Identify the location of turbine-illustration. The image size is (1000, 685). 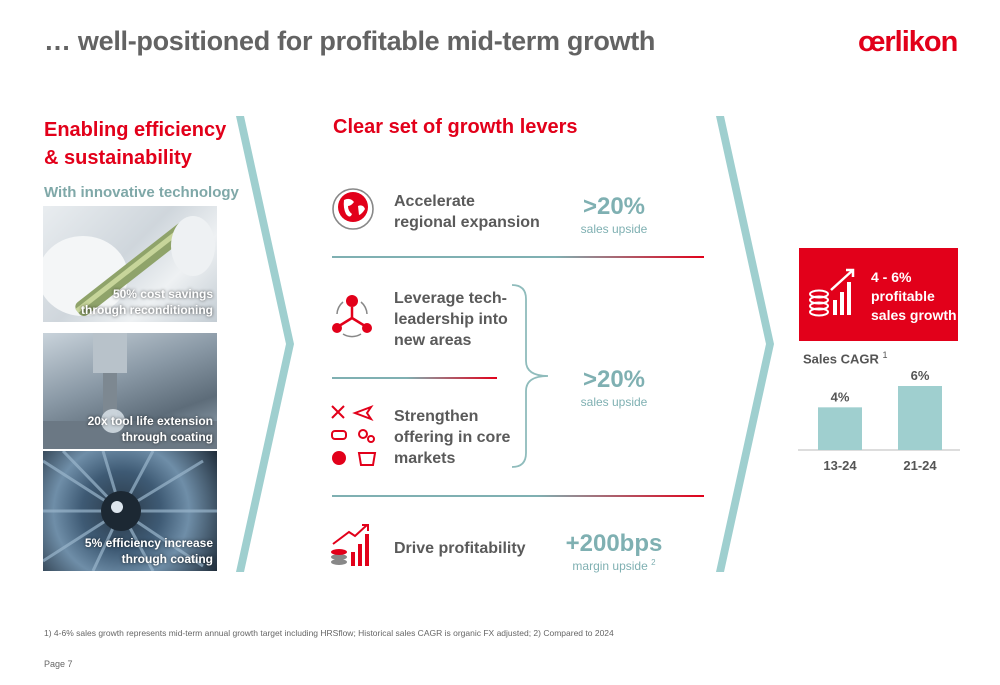
(130, 511).